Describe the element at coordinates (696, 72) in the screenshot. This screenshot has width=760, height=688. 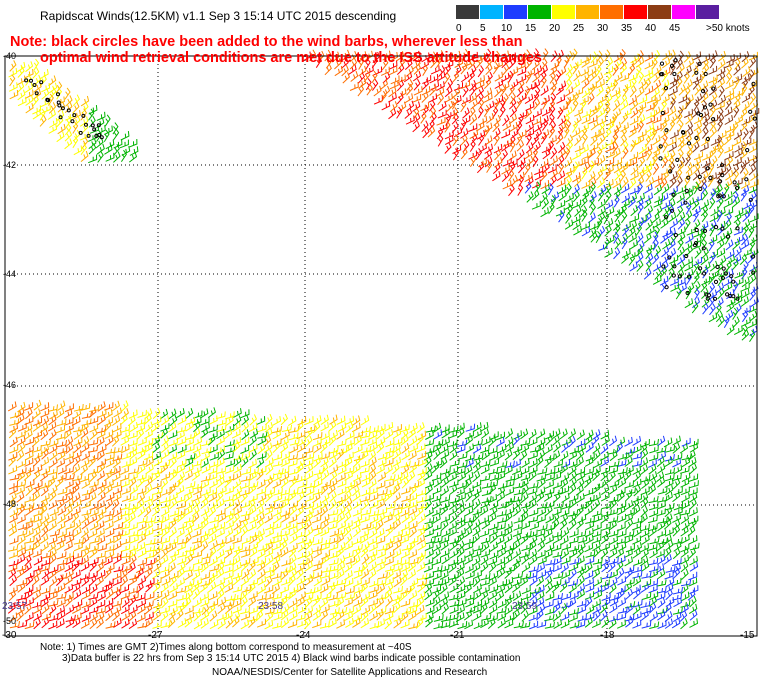
I see `contamination-circle` at that location.